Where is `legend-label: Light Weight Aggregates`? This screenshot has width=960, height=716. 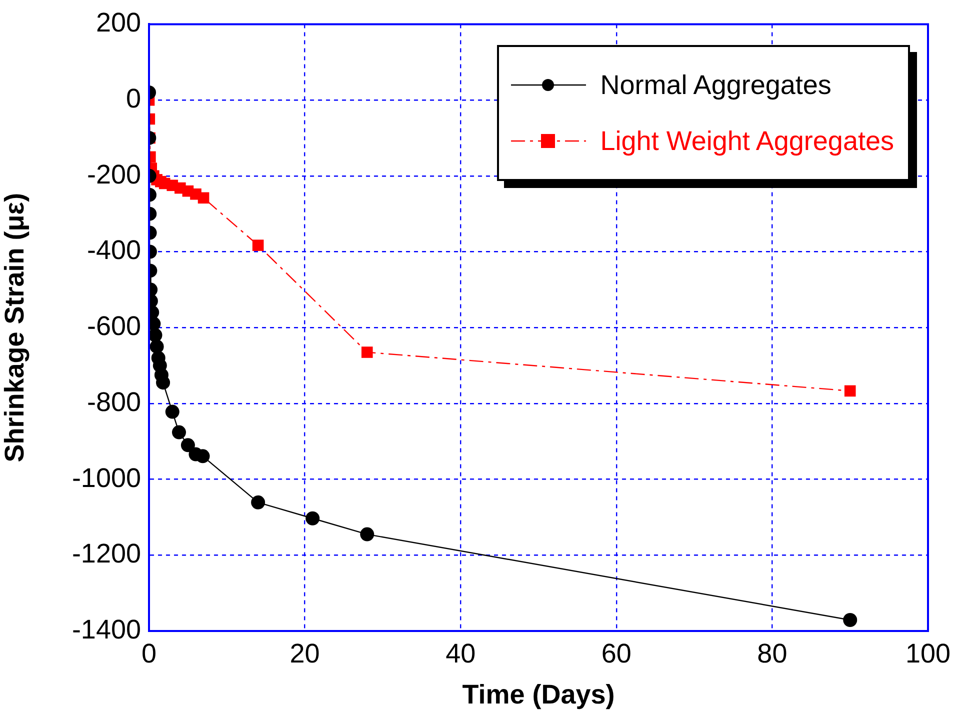
legend-label: Light Weight Aggregates is located at coordinates (747, 141).